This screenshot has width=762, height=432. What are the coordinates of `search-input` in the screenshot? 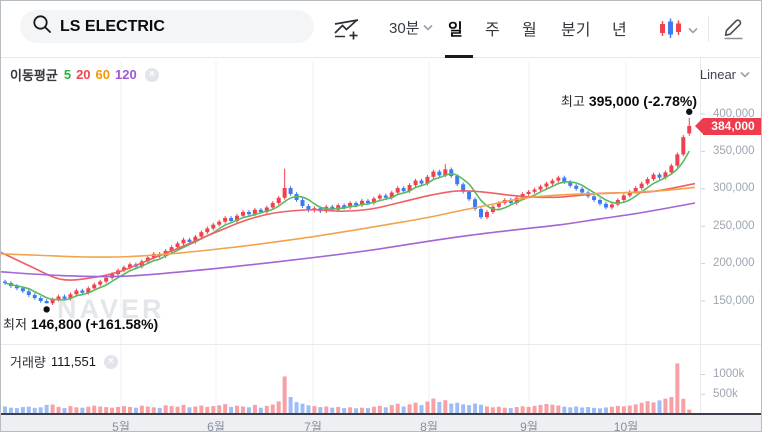 It's located at (175, 26).